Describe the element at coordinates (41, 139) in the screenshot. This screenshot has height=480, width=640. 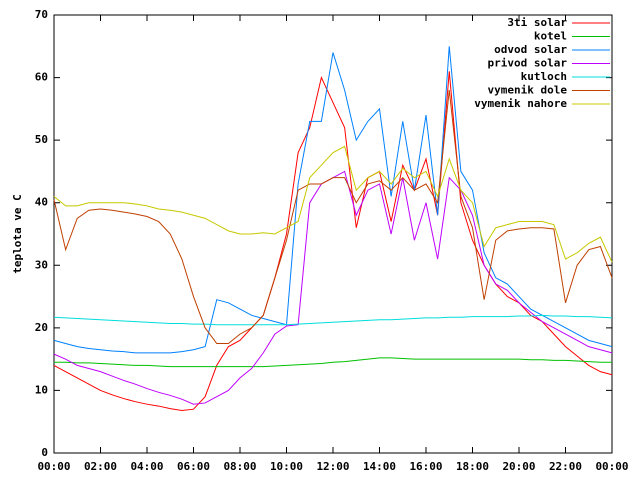
I see `y-tick-label: 50` at that location.